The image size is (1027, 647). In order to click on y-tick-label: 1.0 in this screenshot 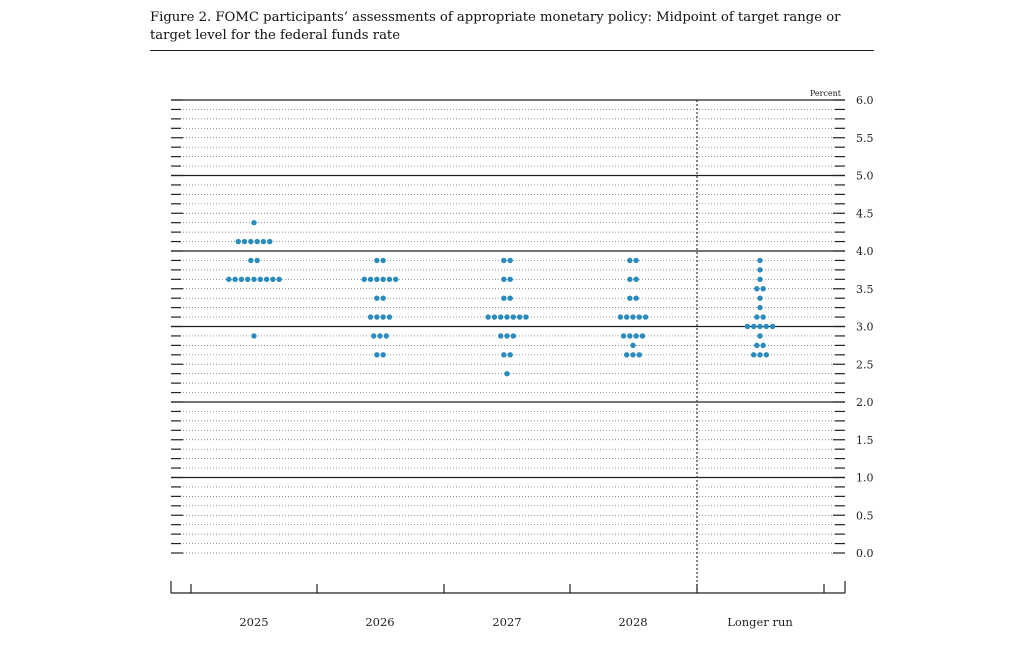, I will do `click(865, 478)`.